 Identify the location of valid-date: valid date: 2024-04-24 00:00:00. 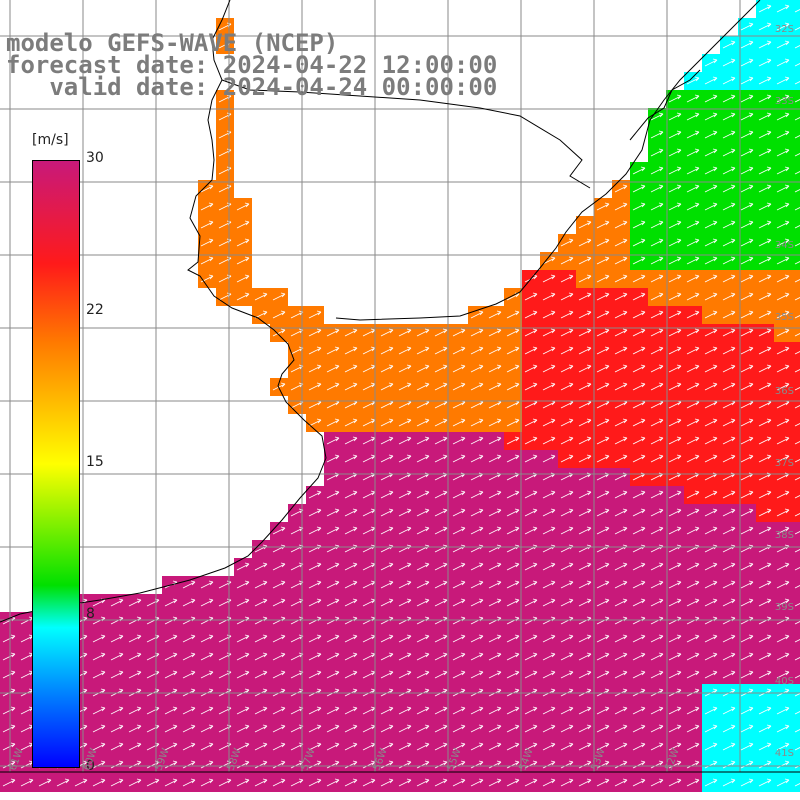
(252, 87).